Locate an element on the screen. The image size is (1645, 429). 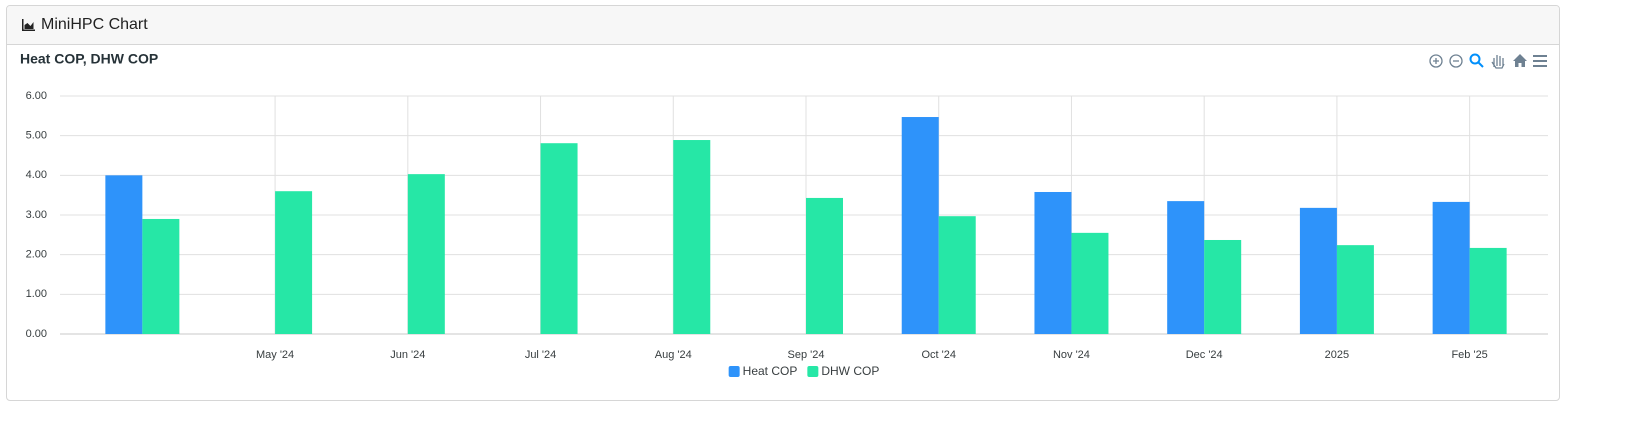
x-tick-label: Jun '24 is located at coordinates (407, 355).